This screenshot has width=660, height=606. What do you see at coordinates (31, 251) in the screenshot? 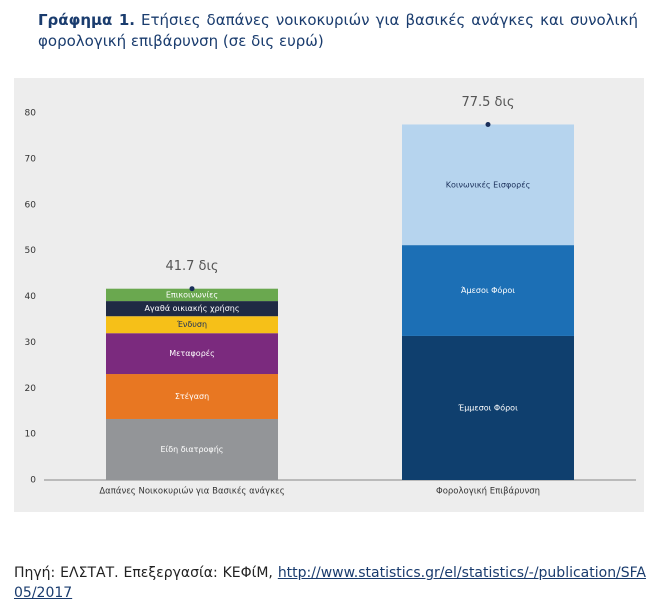
I see `y-tick-label: 50` at bounding box center [31, 251].